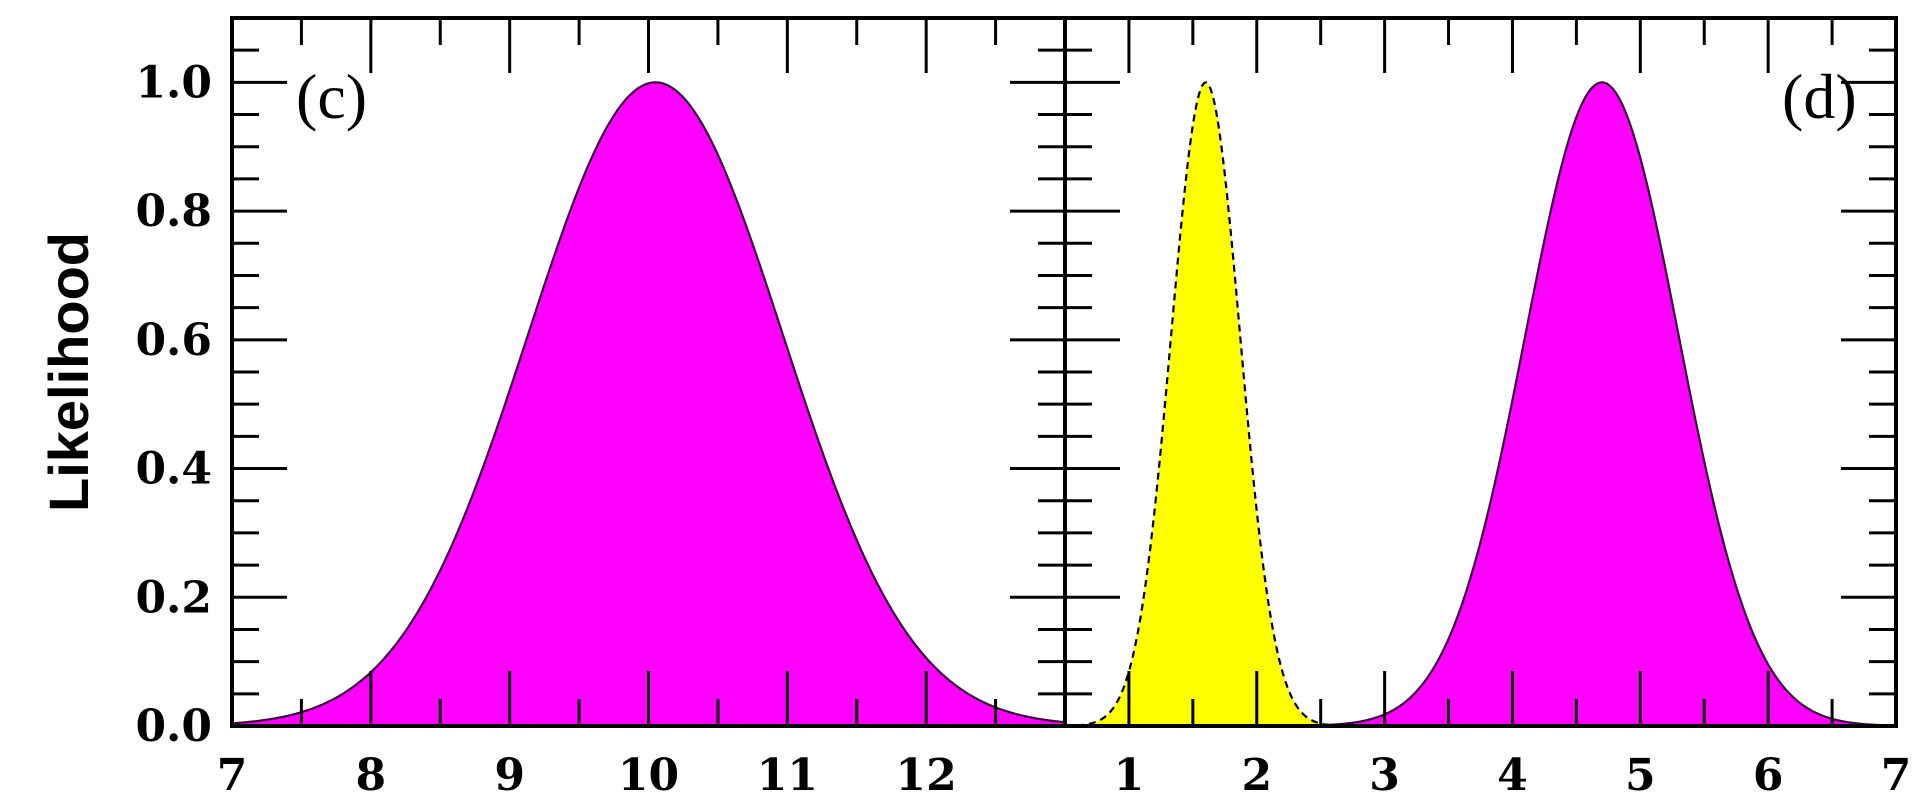 This screenshot has height=799, width=1922. I want to click on panel-c-xtick-label: 12, so click(926, 772).